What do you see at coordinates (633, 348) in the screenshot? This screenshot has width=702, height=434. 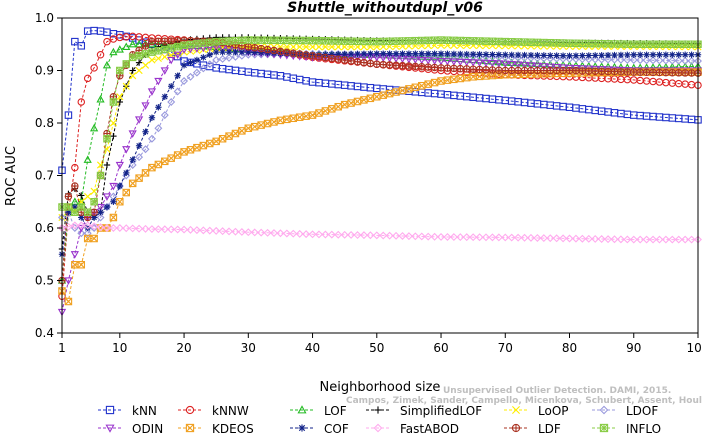 I see `x-tick-label: 90` at bounding box center [633, 348].